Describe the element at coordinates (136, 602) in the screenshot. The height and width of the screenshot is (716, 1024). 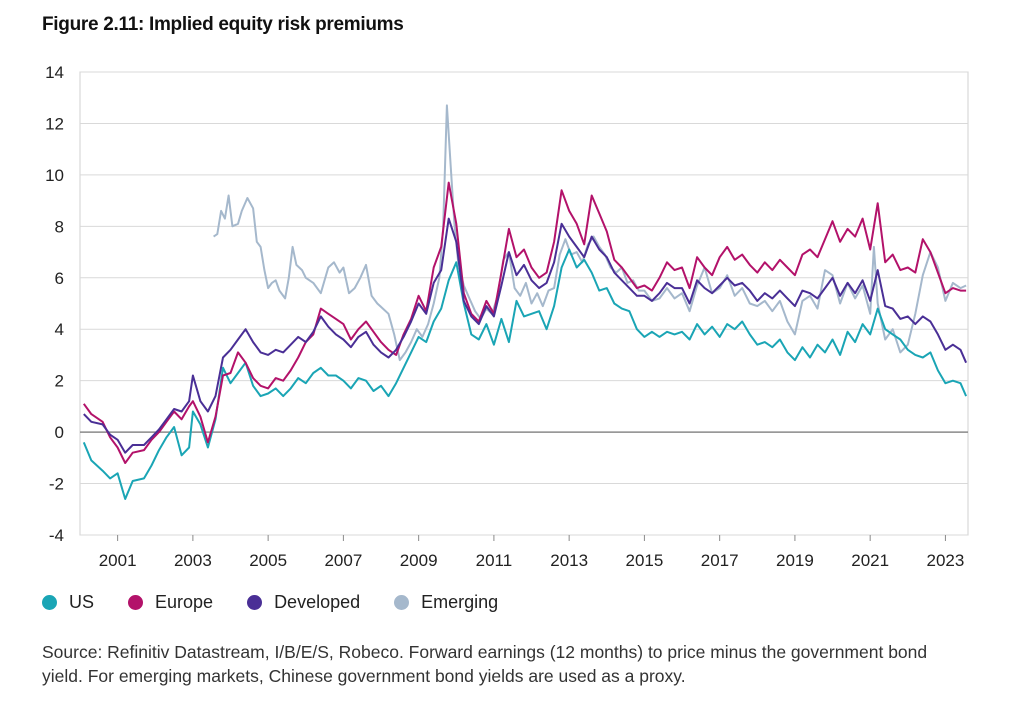
I see `legend-swatch-europe` at that location.